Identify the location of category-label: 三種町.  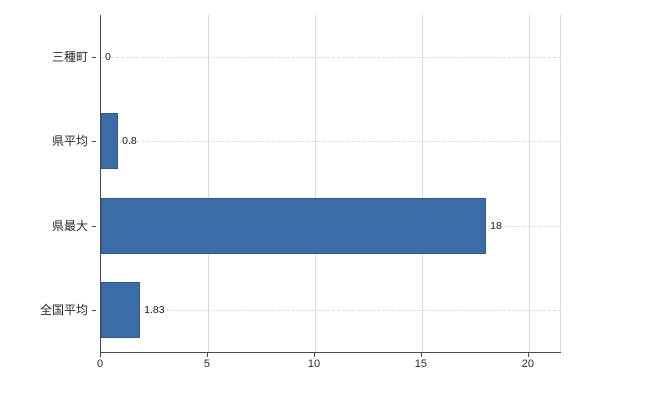
(69, 57).